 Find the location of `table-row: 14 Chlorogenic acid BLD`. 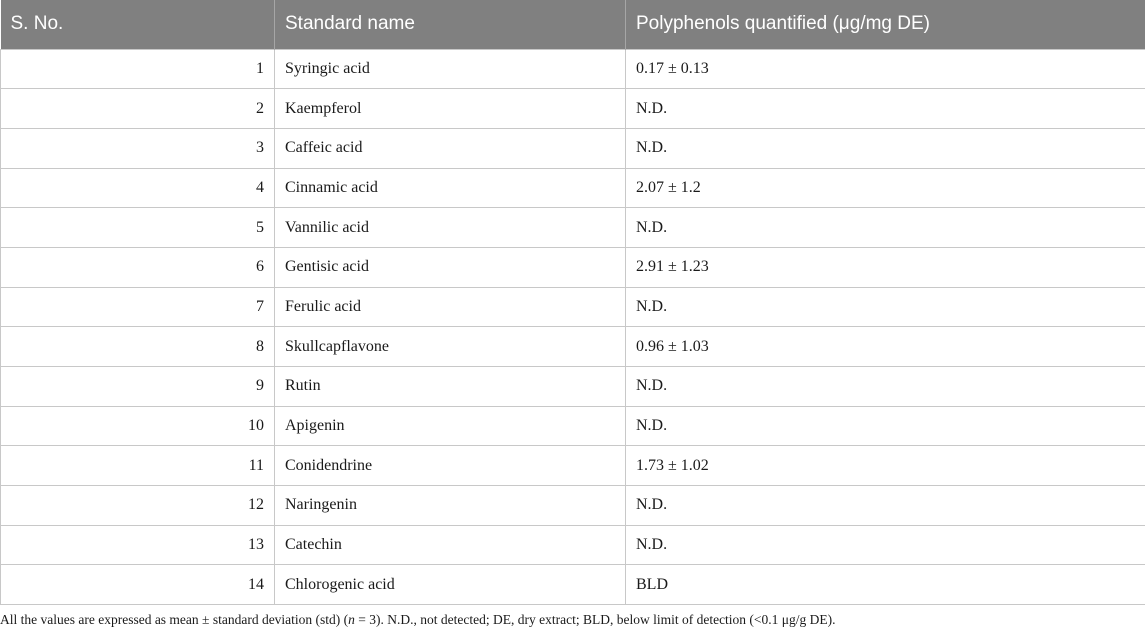

table-row: 14 Chlorogenic acid BLD is located at coordinates (572, 585).